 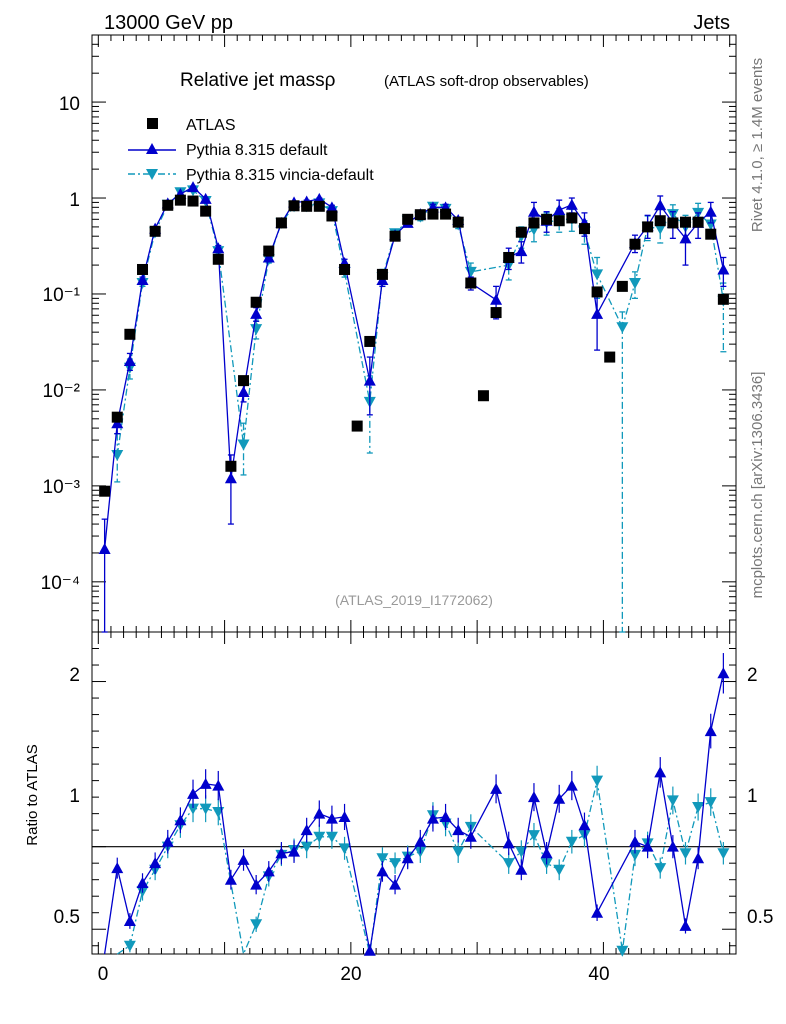 What do you see at coordinates (74, 200) in the screenshot?
I see `y-tick-label: 1` at bounding box center [74, 200].